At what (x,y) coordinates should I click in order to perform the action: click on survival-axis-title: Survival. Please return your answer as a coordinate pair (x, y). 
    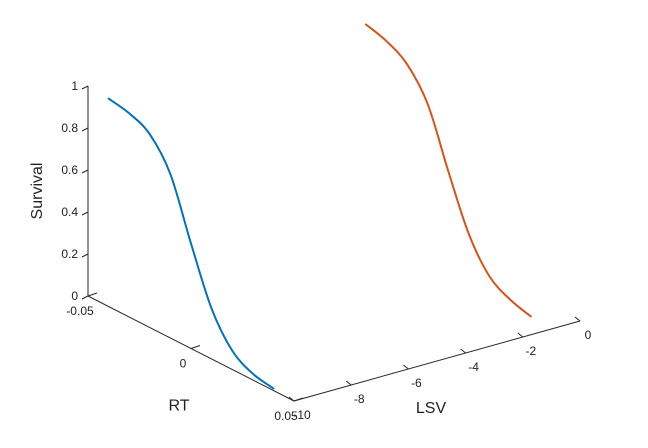
    Looking at the image, I should click on (37, 191).